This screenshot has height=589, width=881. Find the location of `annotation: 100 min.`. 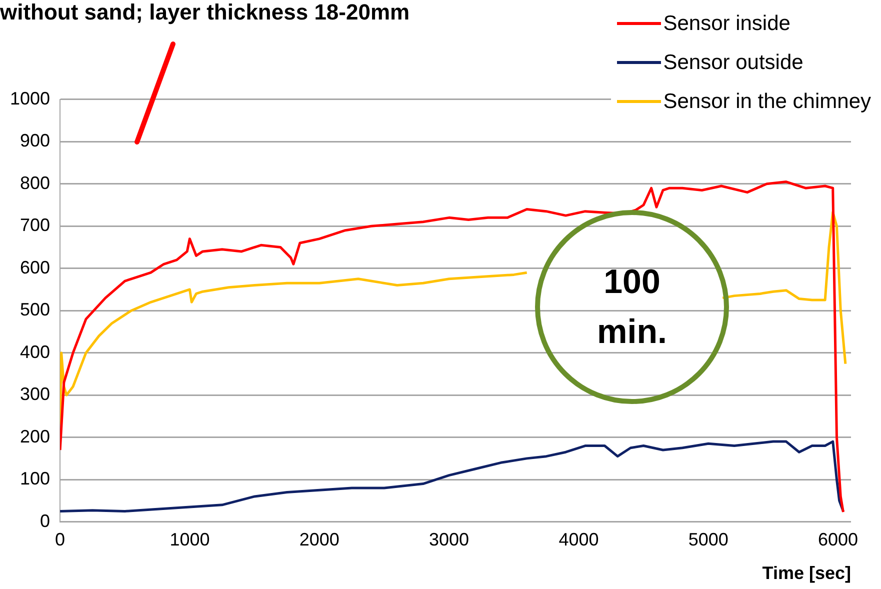

annotation: 100 min. is located at coordinates (632, 307).